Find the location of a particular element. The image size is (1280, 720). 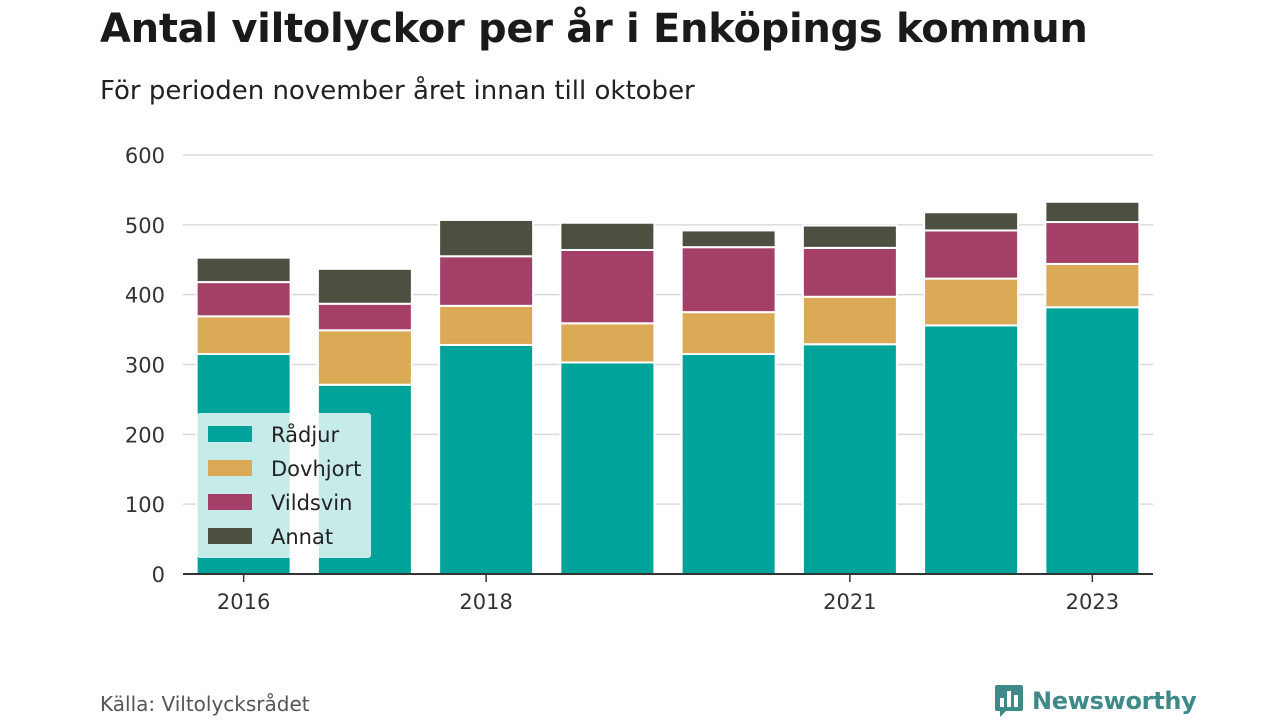

y-tick-label: 600 is located at coordinates (145, 156).